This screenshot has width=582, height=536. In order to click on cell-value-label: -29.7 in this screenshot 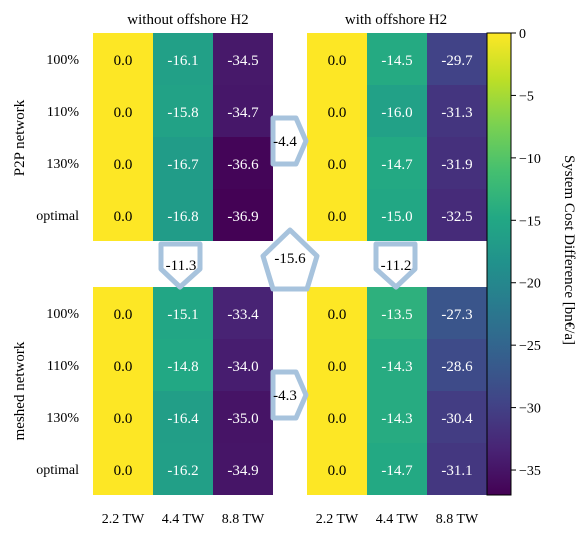, I will do `click(457, 61)`.